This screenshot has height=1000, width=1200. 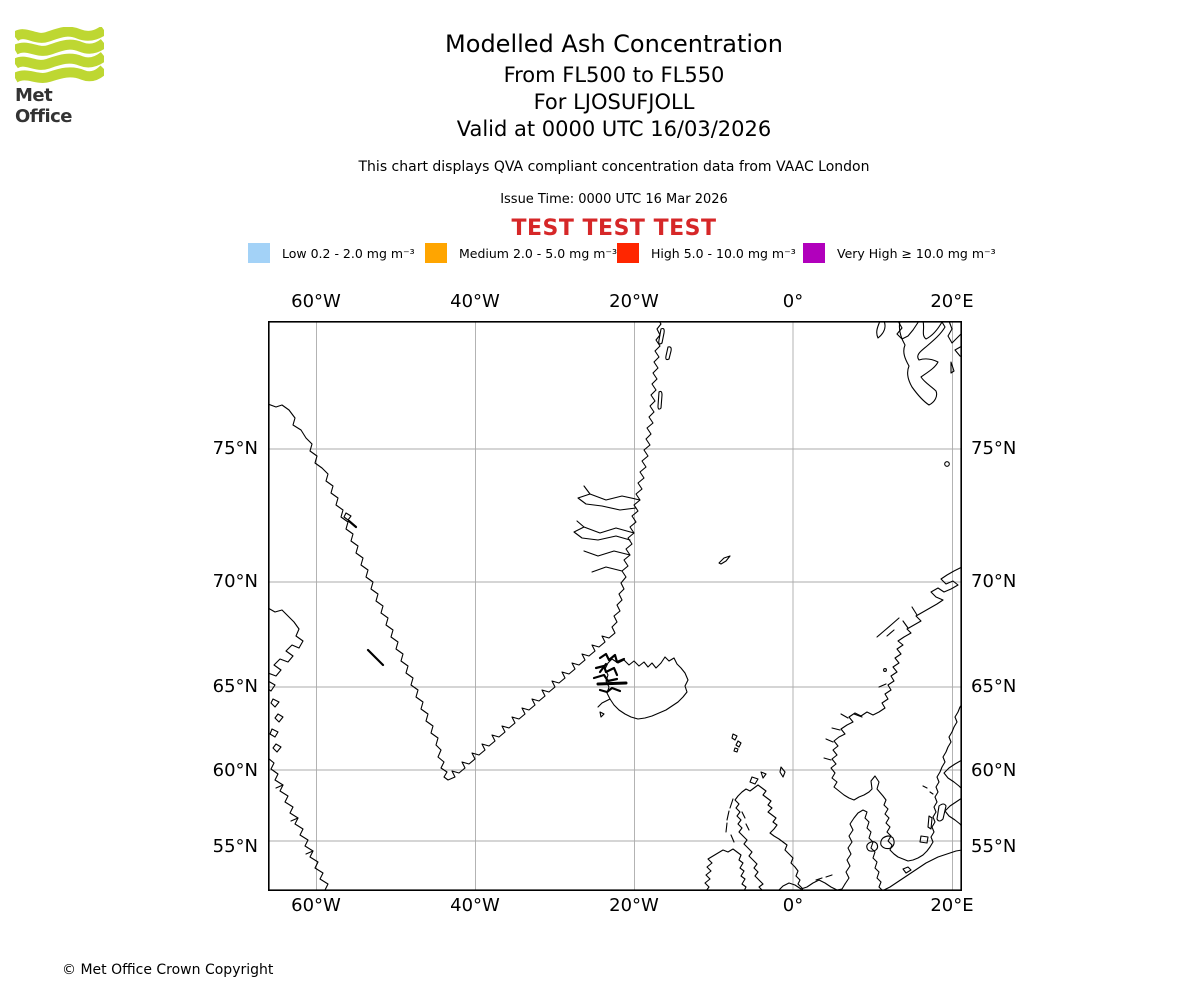 I want to click on legend-item-medium: Medium 2.0 - 5.0 mg m⁻³, so click(x=521, y=253).